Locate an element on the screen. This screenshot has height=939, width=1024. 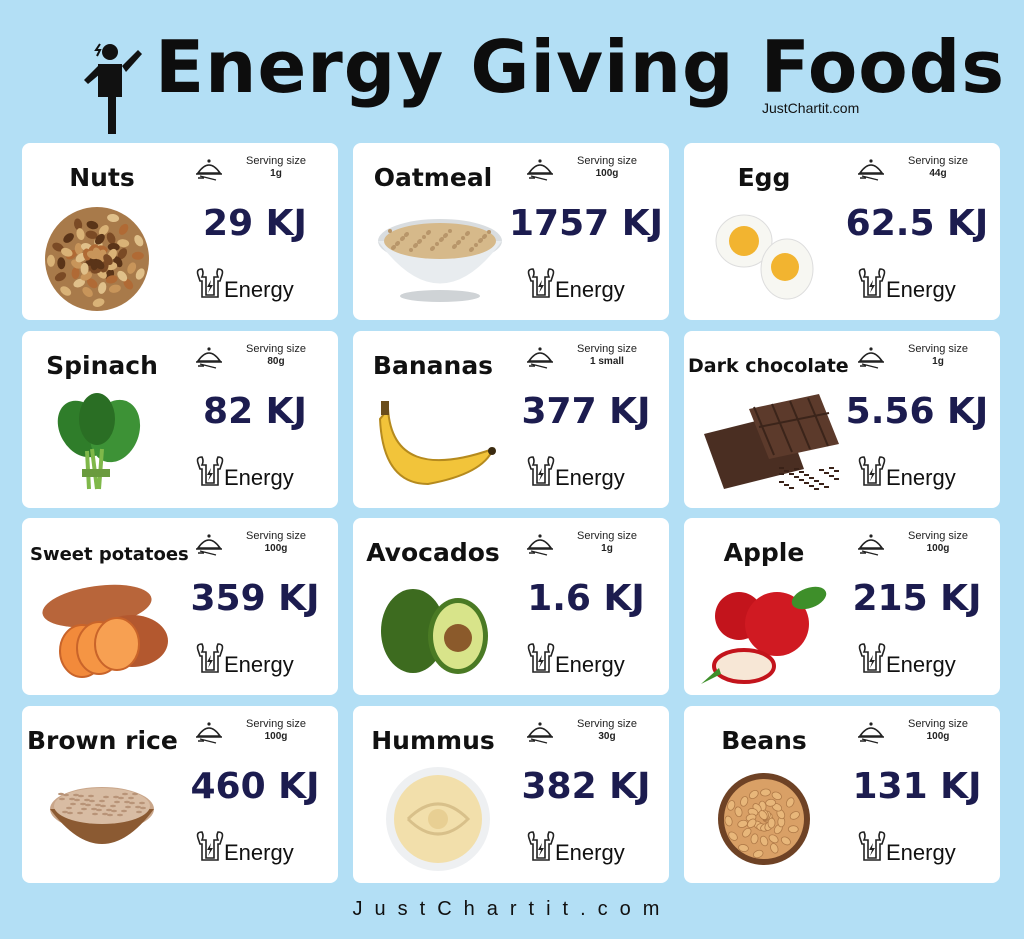
food-name: Bananas is located at coordinates (433, 365).